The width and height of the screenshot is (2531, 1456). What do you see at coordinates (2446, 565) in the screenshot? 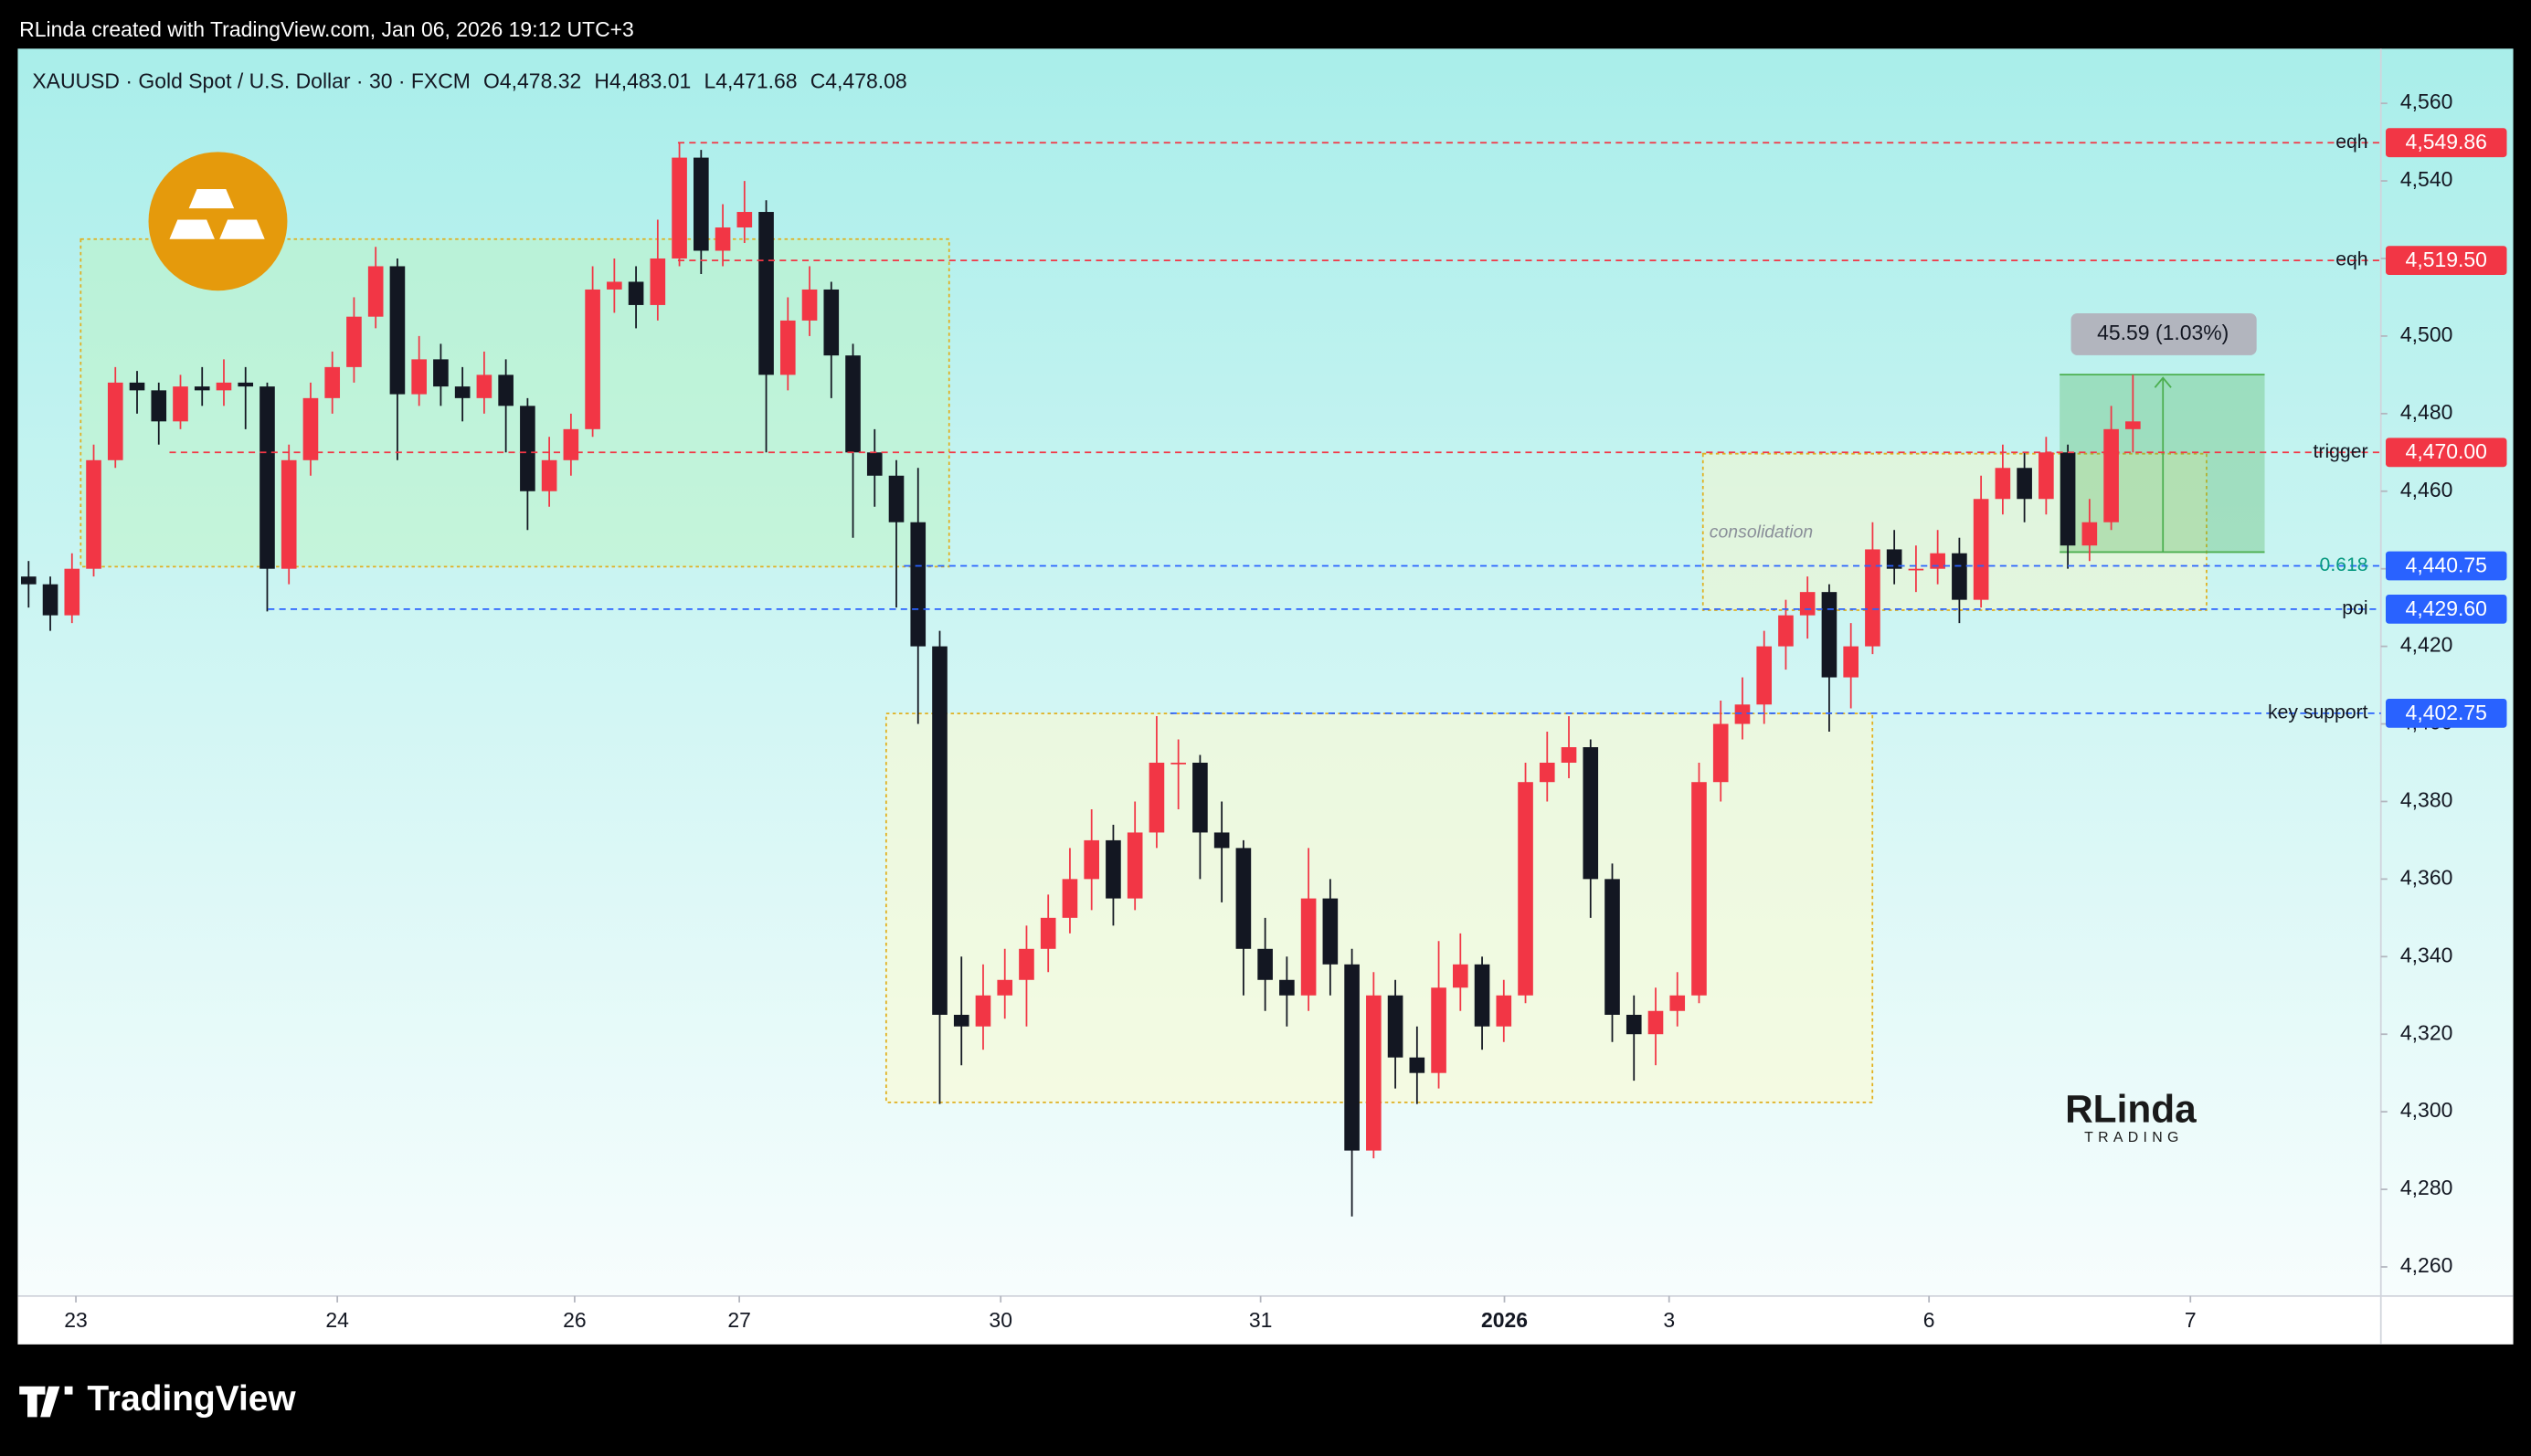
I see `level-price: 4,440.75` at bounding box center [2446, 565].